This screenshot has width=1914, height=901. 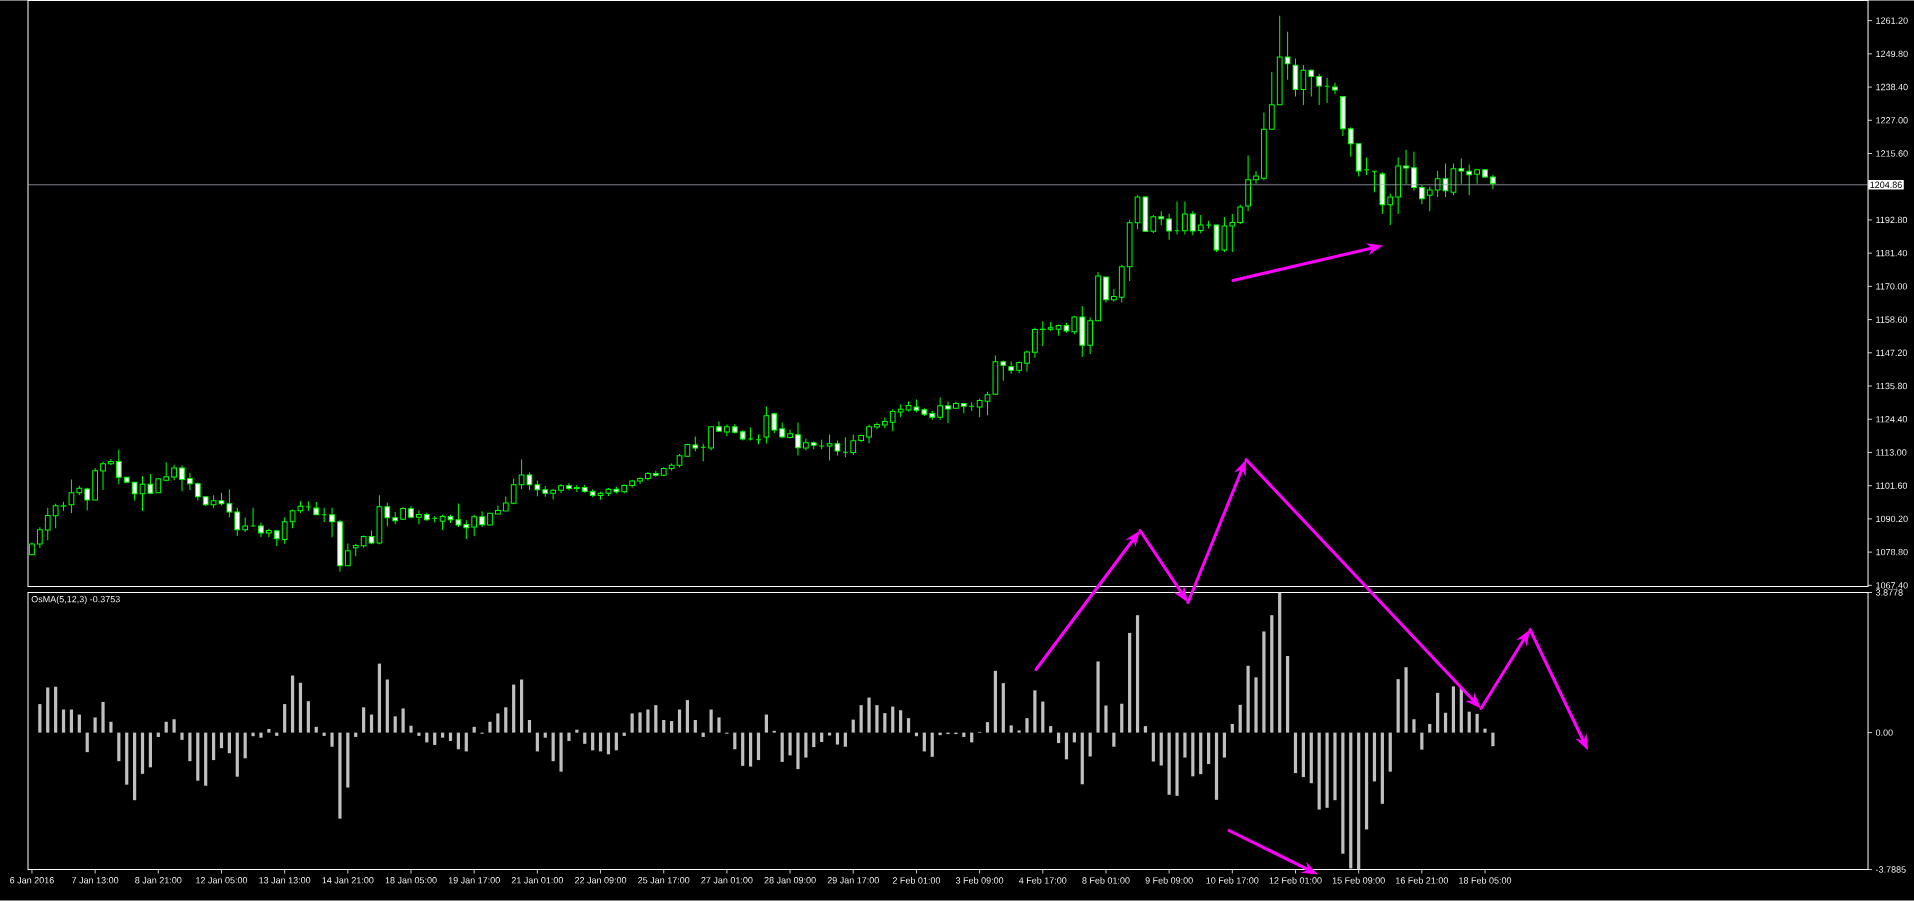 What do you see at coordinates (158, 880) in the screenshot?
I see `x-tick-label: 8 Jan 21:00` at bounding box center [158, 880].